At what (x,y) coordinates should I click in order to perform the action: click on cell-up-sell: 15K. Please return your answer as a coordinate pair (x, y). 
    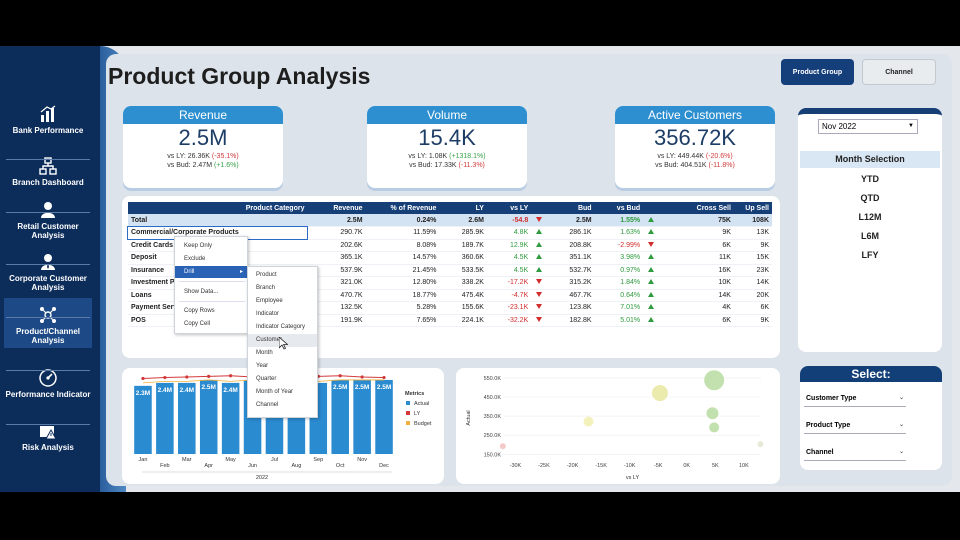
    Looking at the image, I should click on (752, 258).